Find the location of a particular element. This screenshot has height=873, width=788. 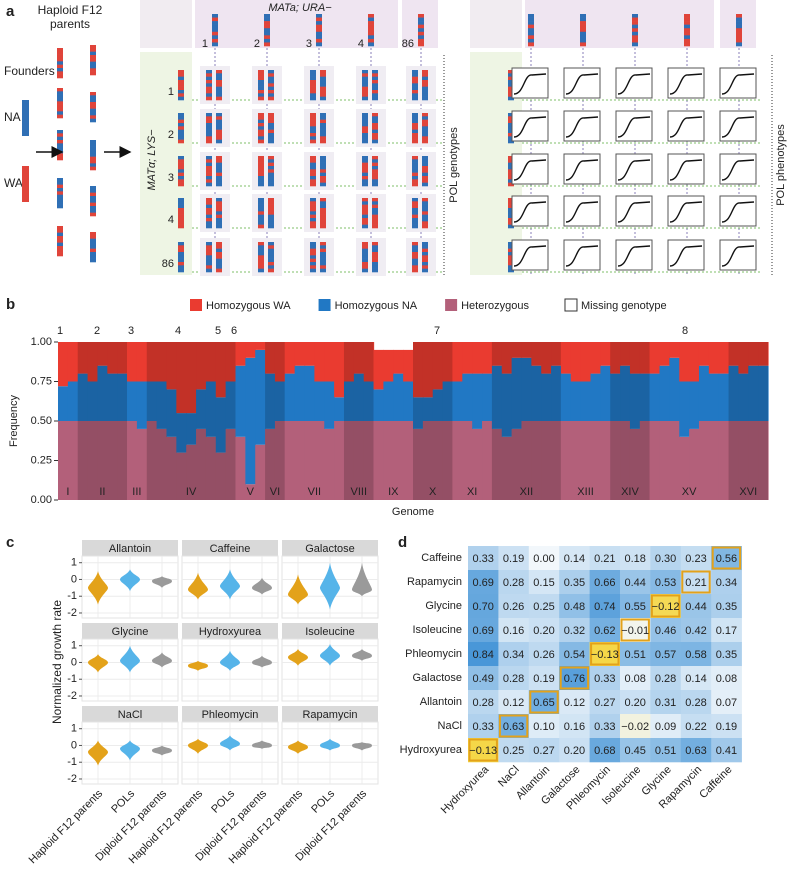

cell-label: 0.58 is located at coordinates (695, 655).